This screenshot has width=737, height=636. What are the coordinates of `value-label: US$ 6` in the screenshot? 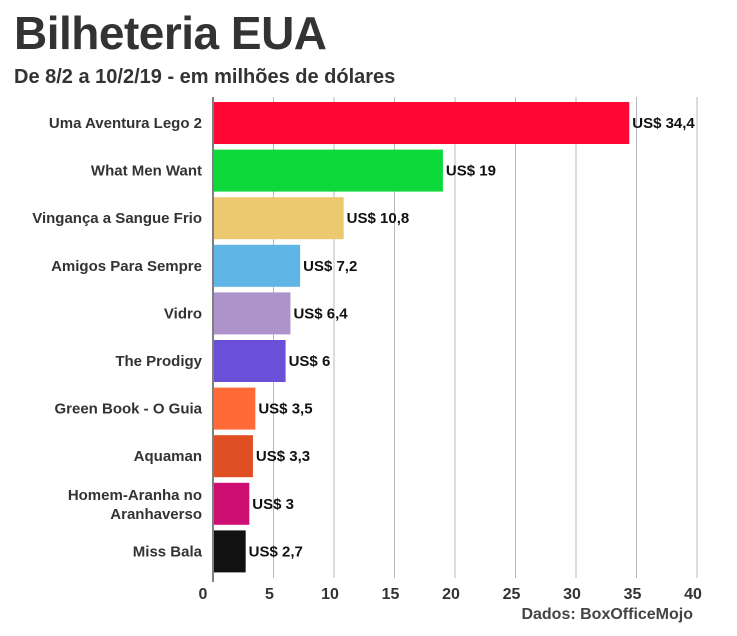 It's located at (310, 361).